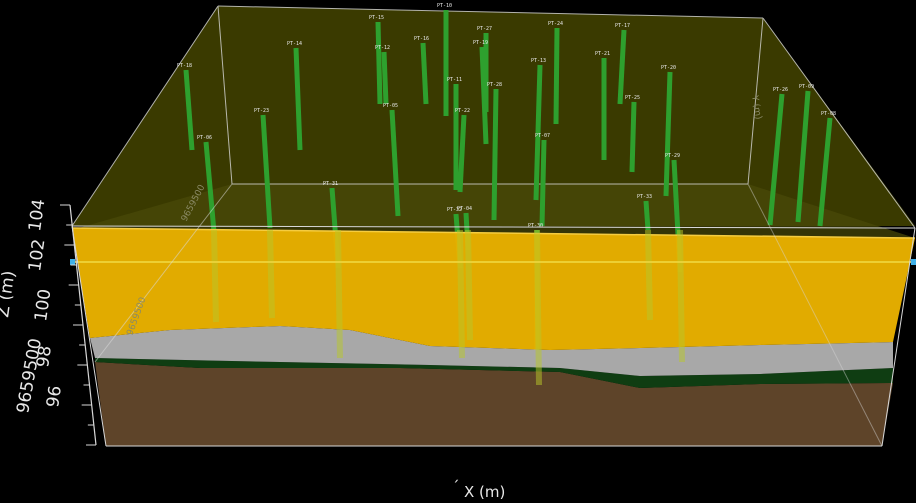  What do you see at coordinates (390, 106) in the screenshot?
I see `borehole-label: PT-05` at bounding box center [390, 106].